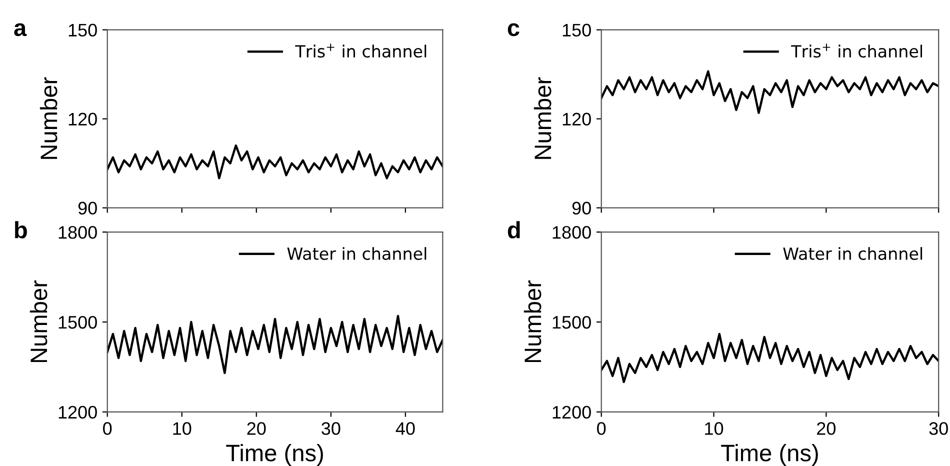 This screenshot has width=950, height=466. What do you see at coordinates (20, 29) in the screenshot?
I see `chart-title: a` at bounding box center [20, 29].